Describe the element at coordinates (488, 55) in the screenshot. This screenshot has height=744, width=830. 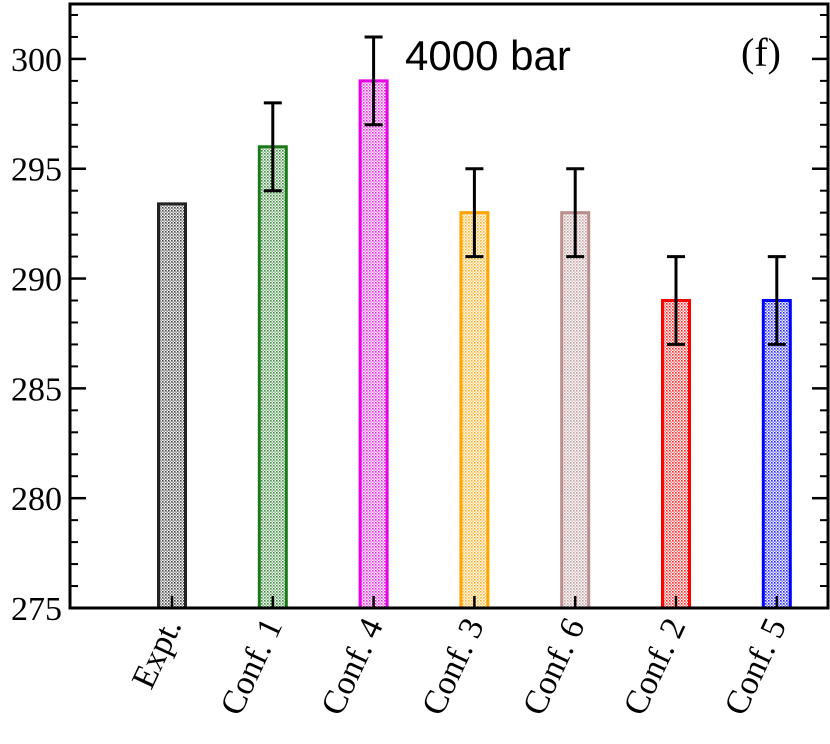
I see `pressure-annotation: 4000 bar` at that location.